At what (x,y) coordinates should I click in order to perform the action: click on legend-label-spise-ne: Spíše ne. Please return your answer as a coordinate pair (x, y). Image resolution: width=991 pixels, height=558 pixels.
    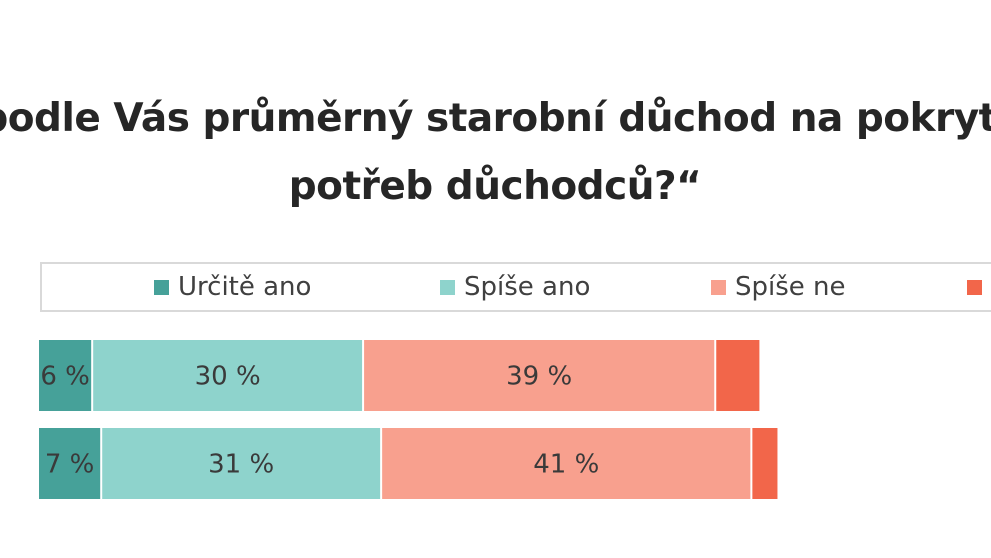
    Looking at the image, I should click on (790, 287).